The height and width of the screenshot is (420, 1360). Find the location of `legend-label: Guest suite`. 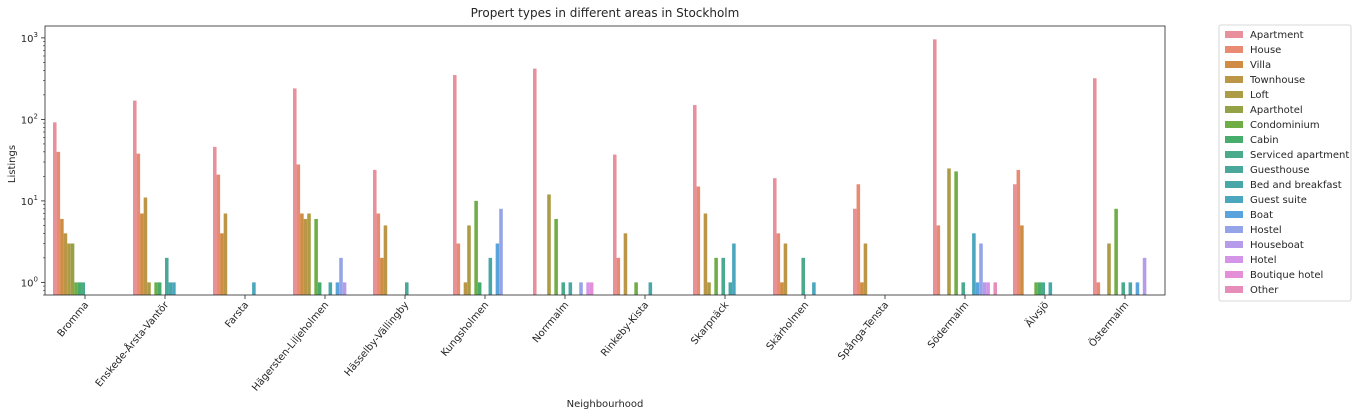

legend-label: Guest suite is located at coordinates (1278, 200).